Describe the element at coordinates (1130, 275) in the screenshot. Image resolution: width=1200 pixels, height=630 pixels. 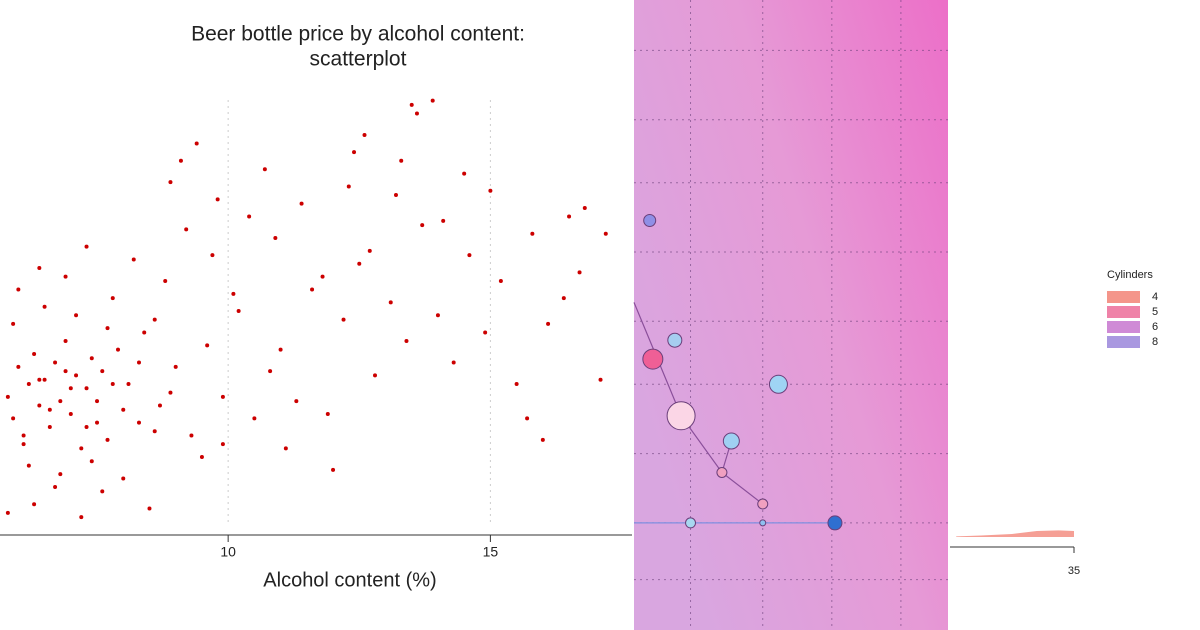
I see `legend-title: Cylinders` at that location.